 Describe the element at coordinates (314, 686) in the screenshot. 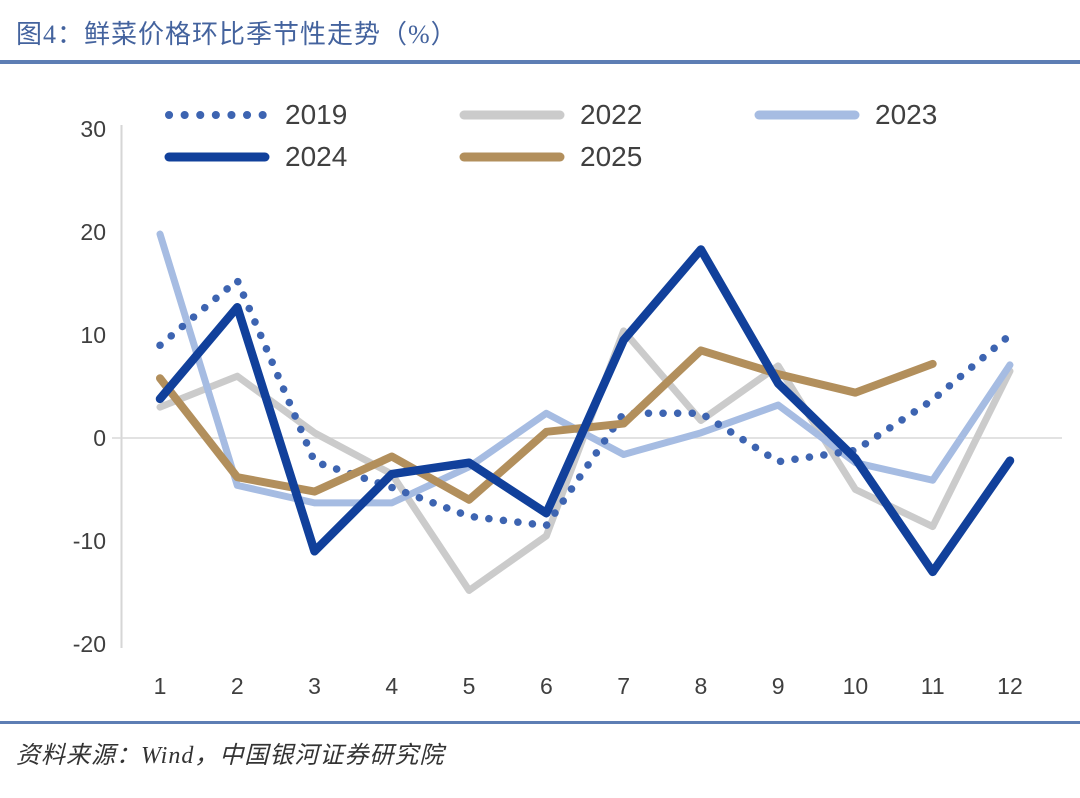

I see `x-tick-label: 3` at that location.